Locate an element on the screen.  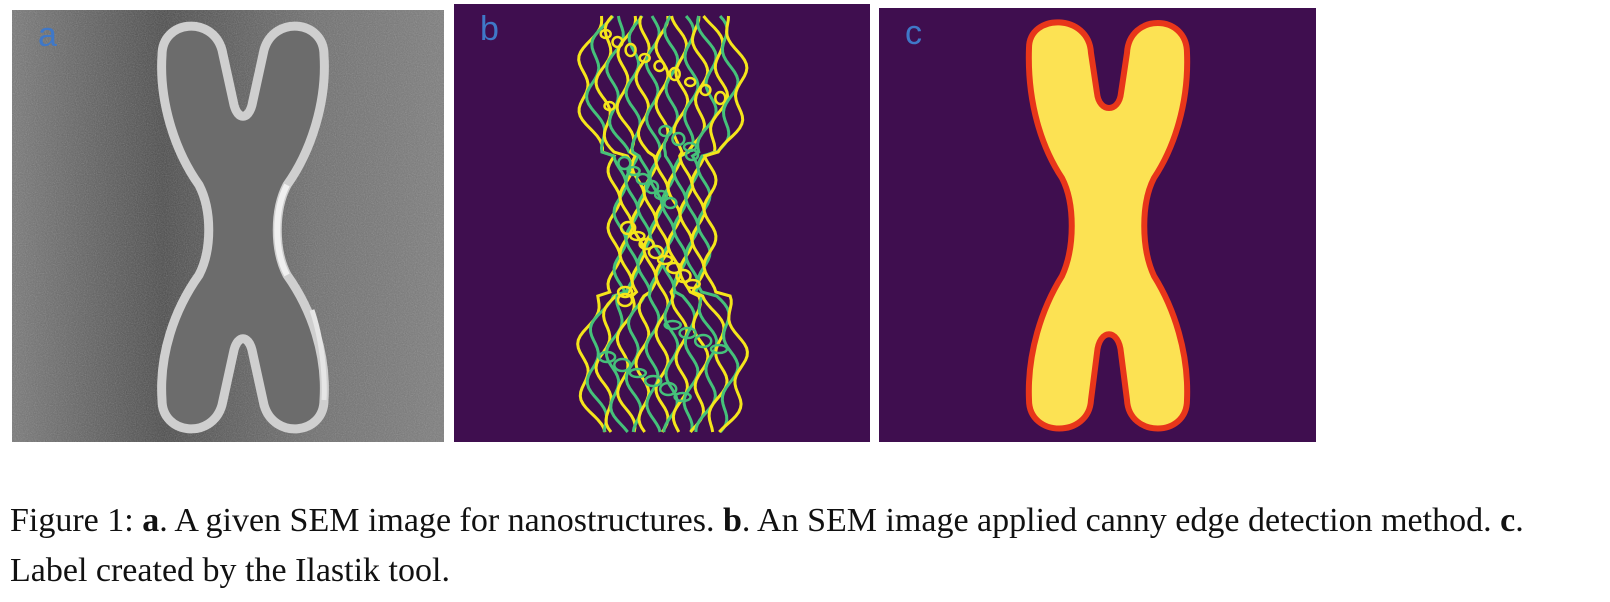
edge-contours is located at coordinates (662, 224).